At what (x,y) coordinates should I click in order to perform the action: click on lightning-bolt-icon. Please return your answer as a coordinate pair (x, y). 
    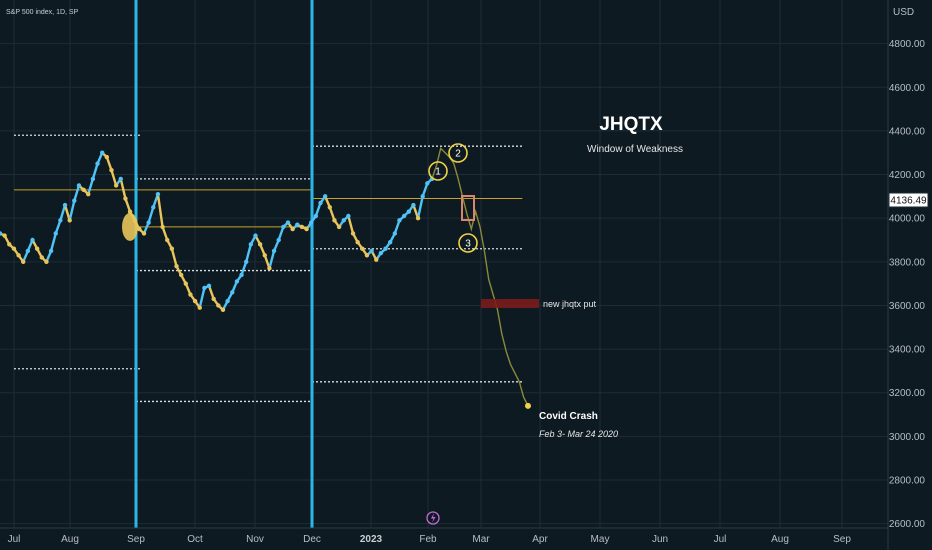
    Looking at the image, I should click on (433, 518).